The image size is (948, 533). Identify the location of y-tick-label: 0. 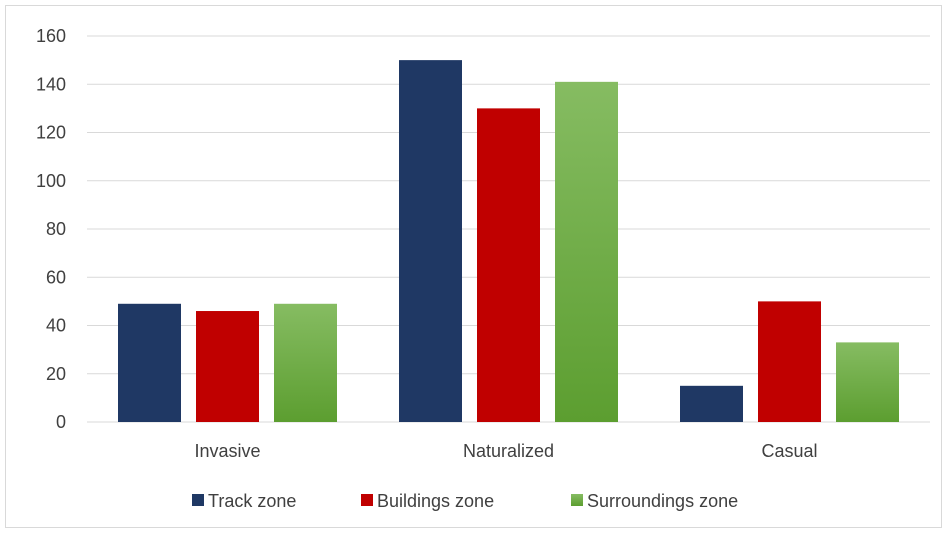
(61, 422).